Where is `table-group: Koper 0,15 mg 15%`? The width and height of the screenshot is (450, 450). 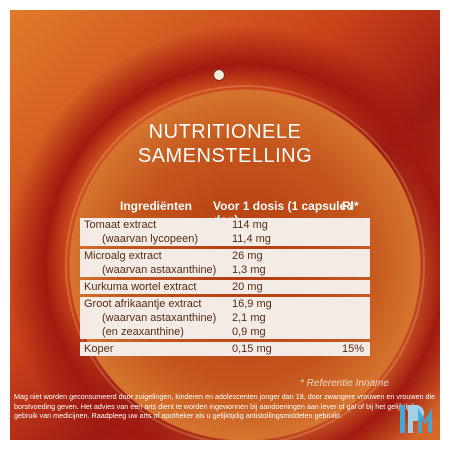
table-group: Koper 0,15 mg 15% is located at coordinates (225, 349).